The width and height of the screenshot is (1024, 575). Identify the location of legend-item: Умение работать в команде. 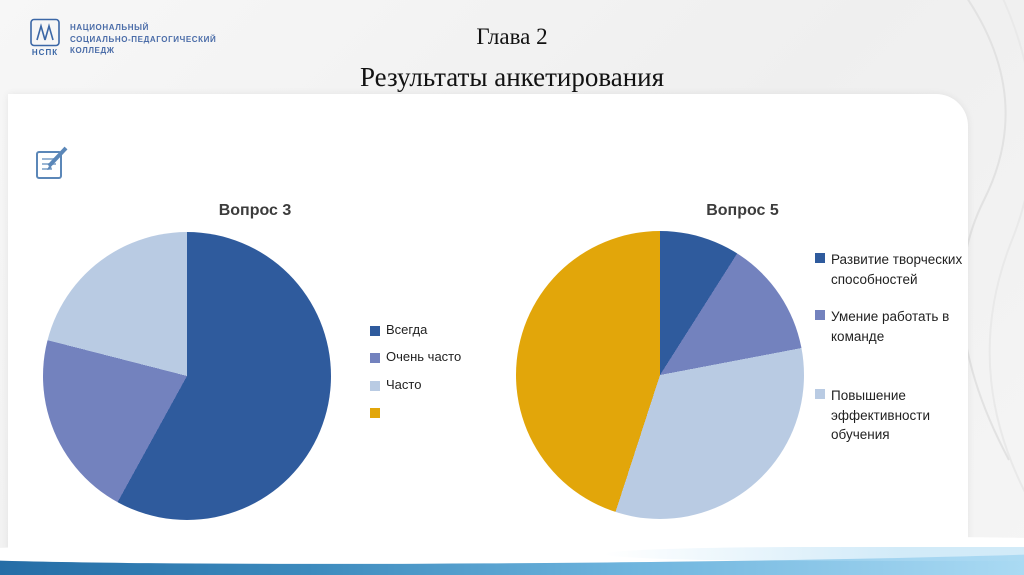
(895, 326).